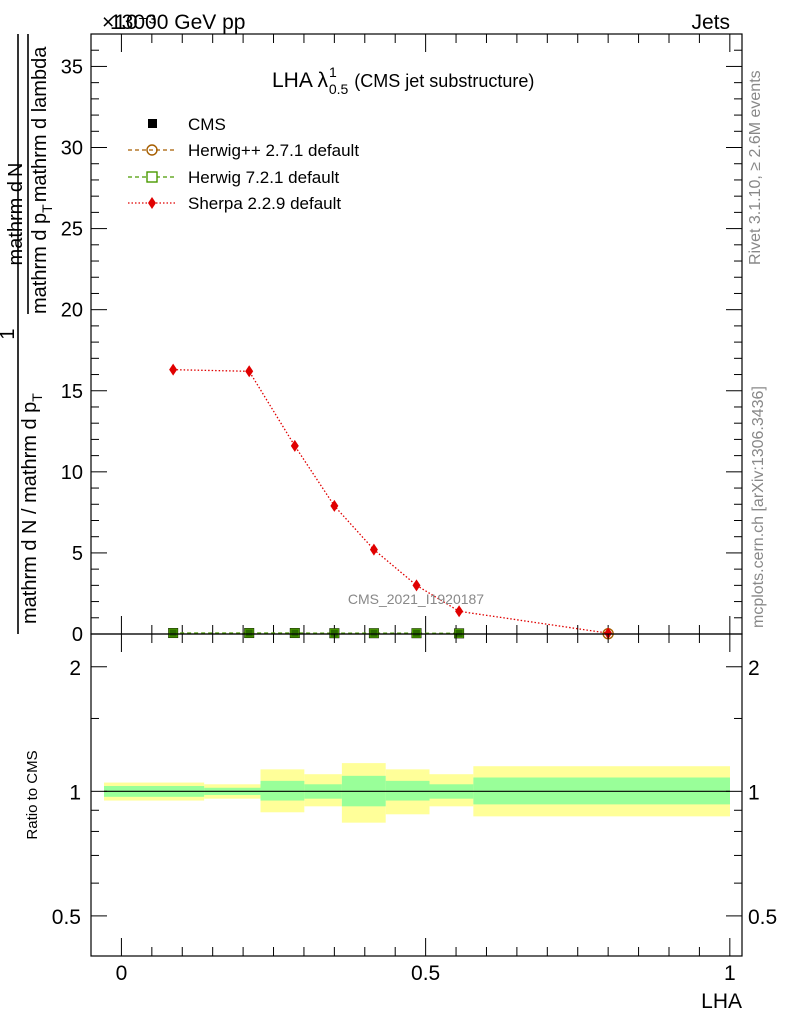 The image size is (786, 1024). I want to click on x-tick-label: 0.5, so click(425, 973).